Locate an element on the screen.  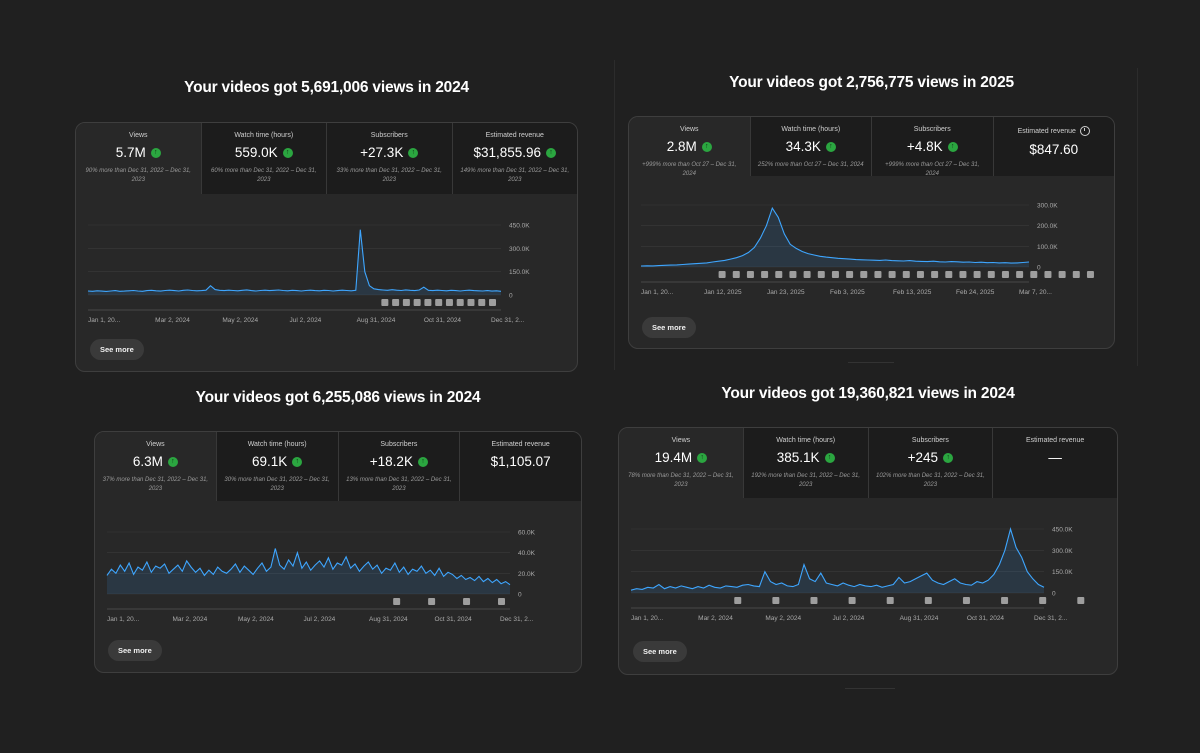
series-area is located at coordinates (308, 571).